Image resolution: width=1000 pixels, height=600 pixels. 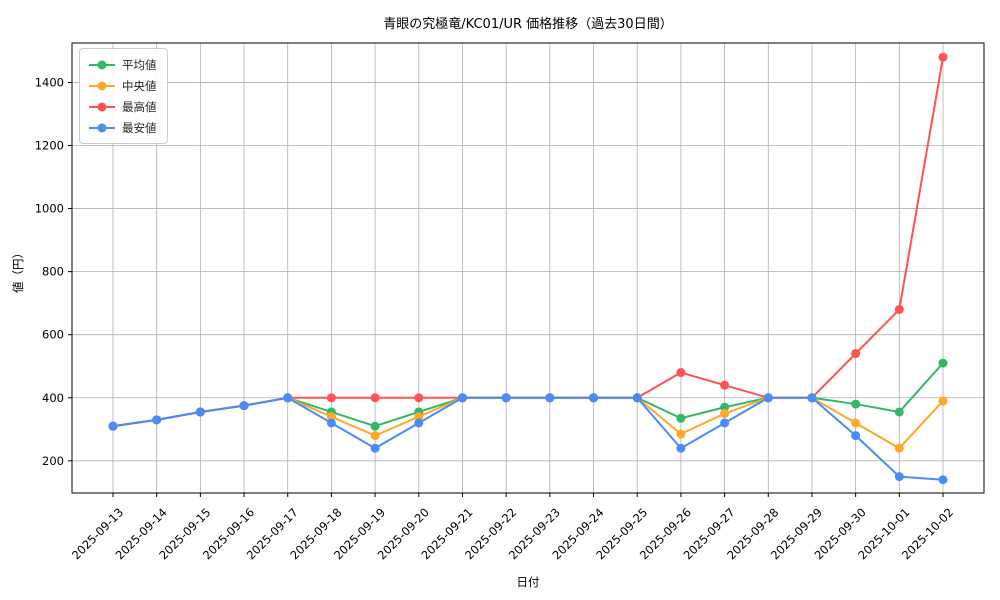 I want to click on legend-item: 中央値, so click(x=122, y=85).